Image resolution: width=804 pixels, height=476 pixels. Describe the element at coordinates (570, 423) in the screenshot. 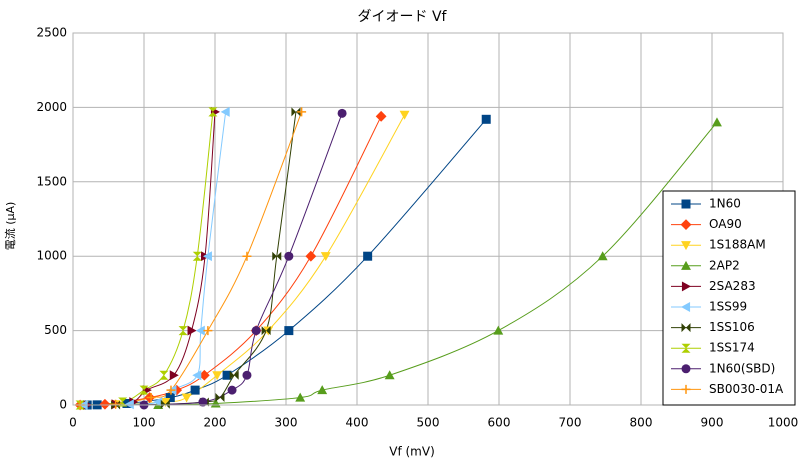

I see `x-tick-label: 700` at that location.